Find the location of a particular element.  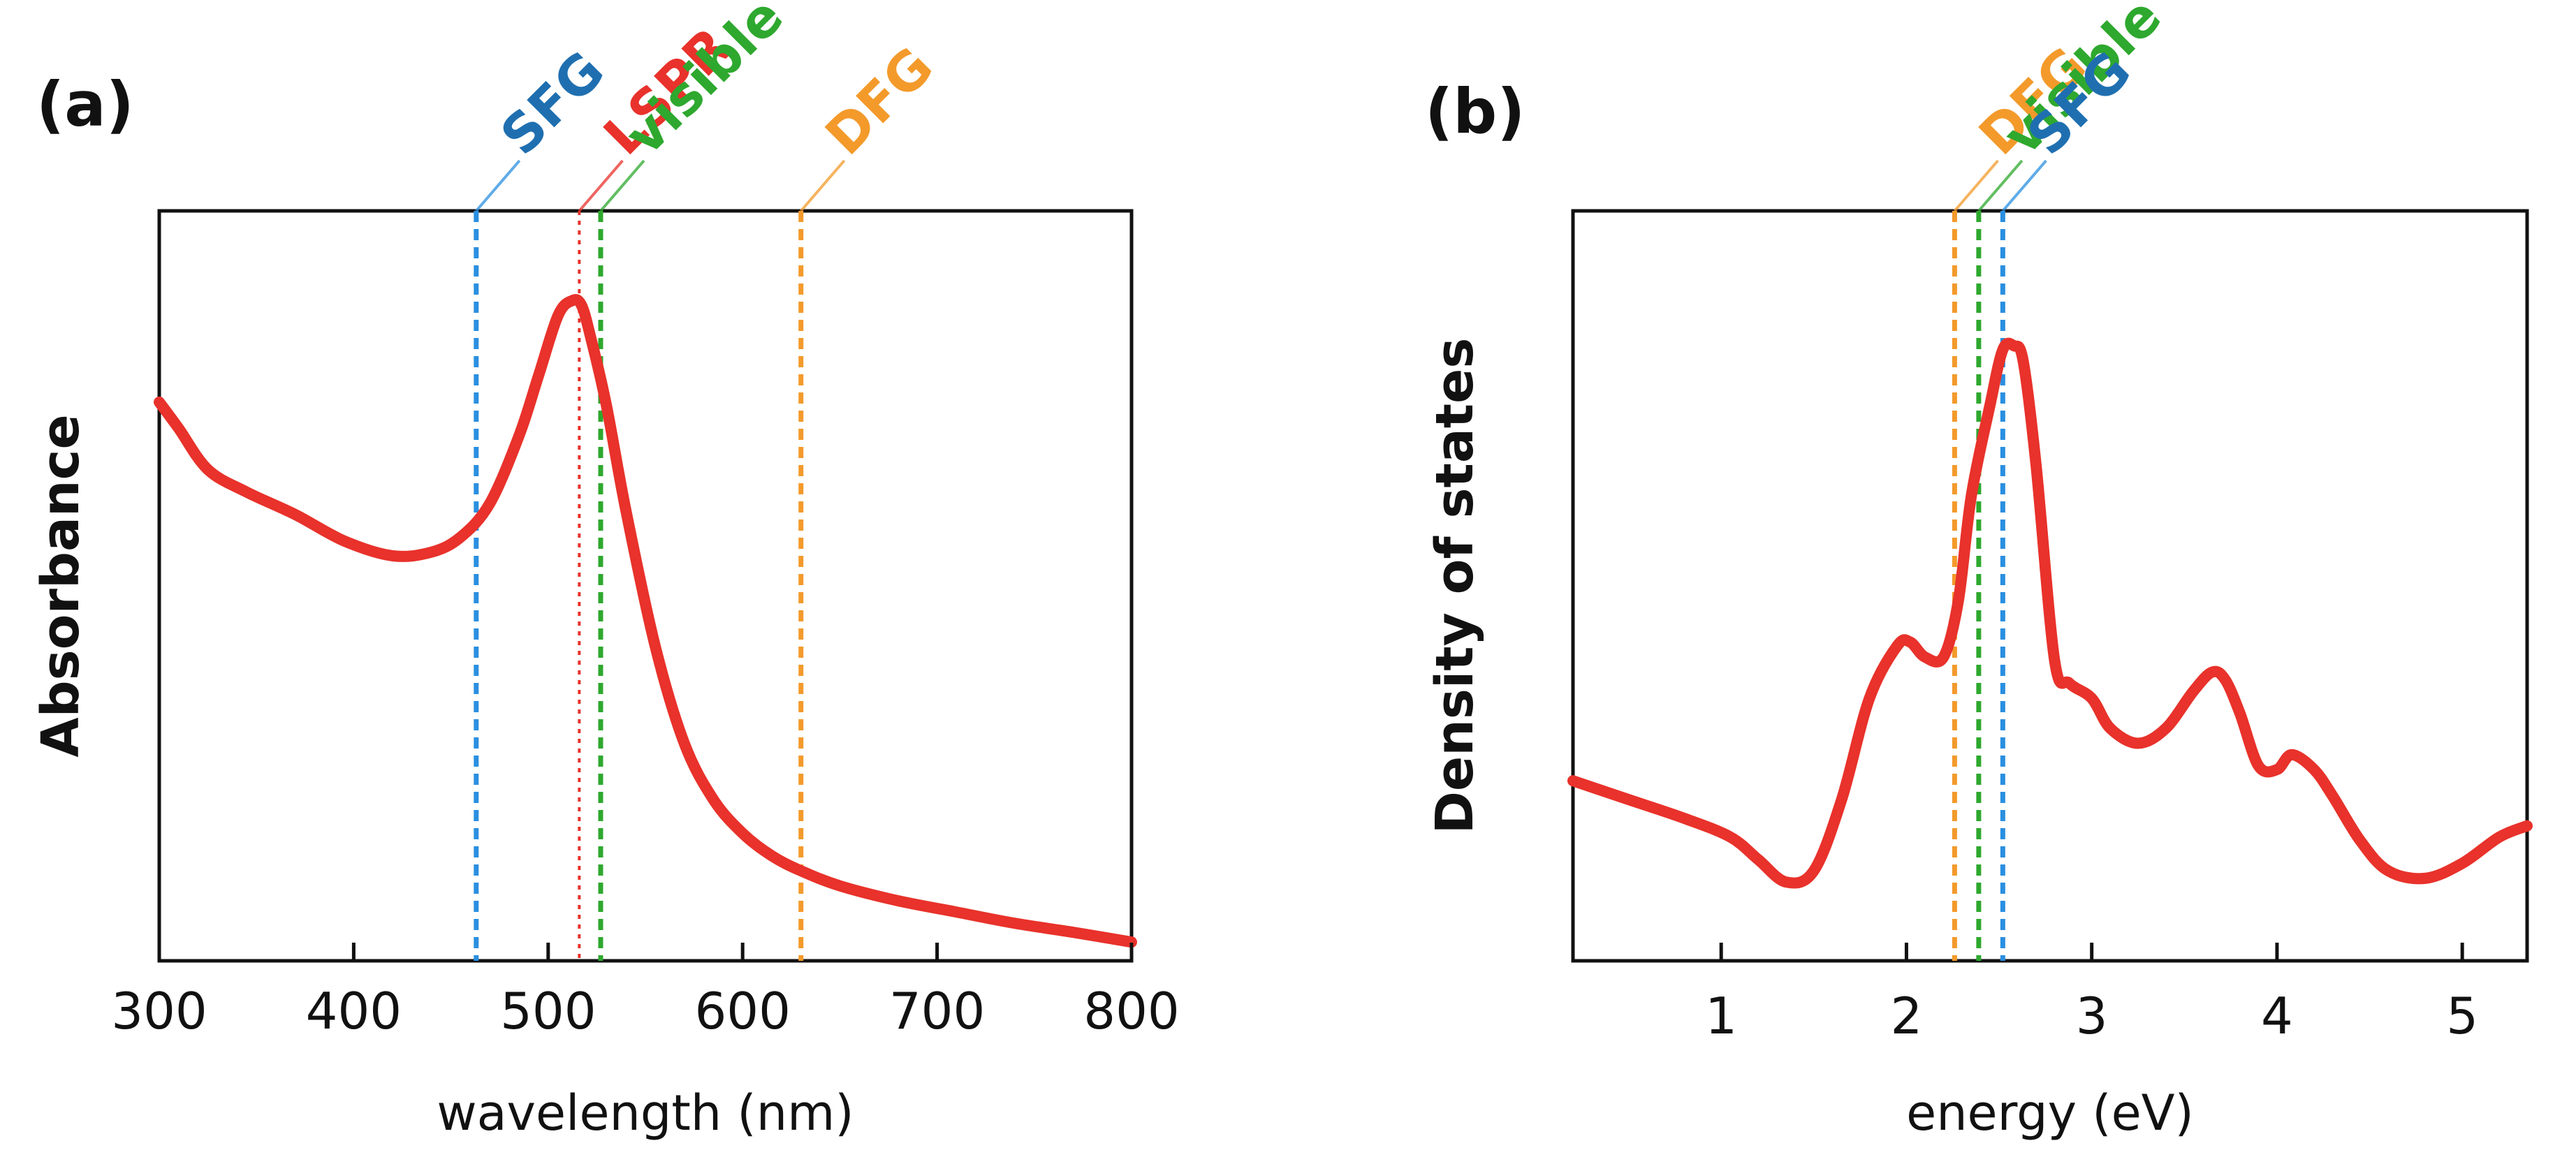

x-tick-label: 800 is located at coordinates (1131, 1011).